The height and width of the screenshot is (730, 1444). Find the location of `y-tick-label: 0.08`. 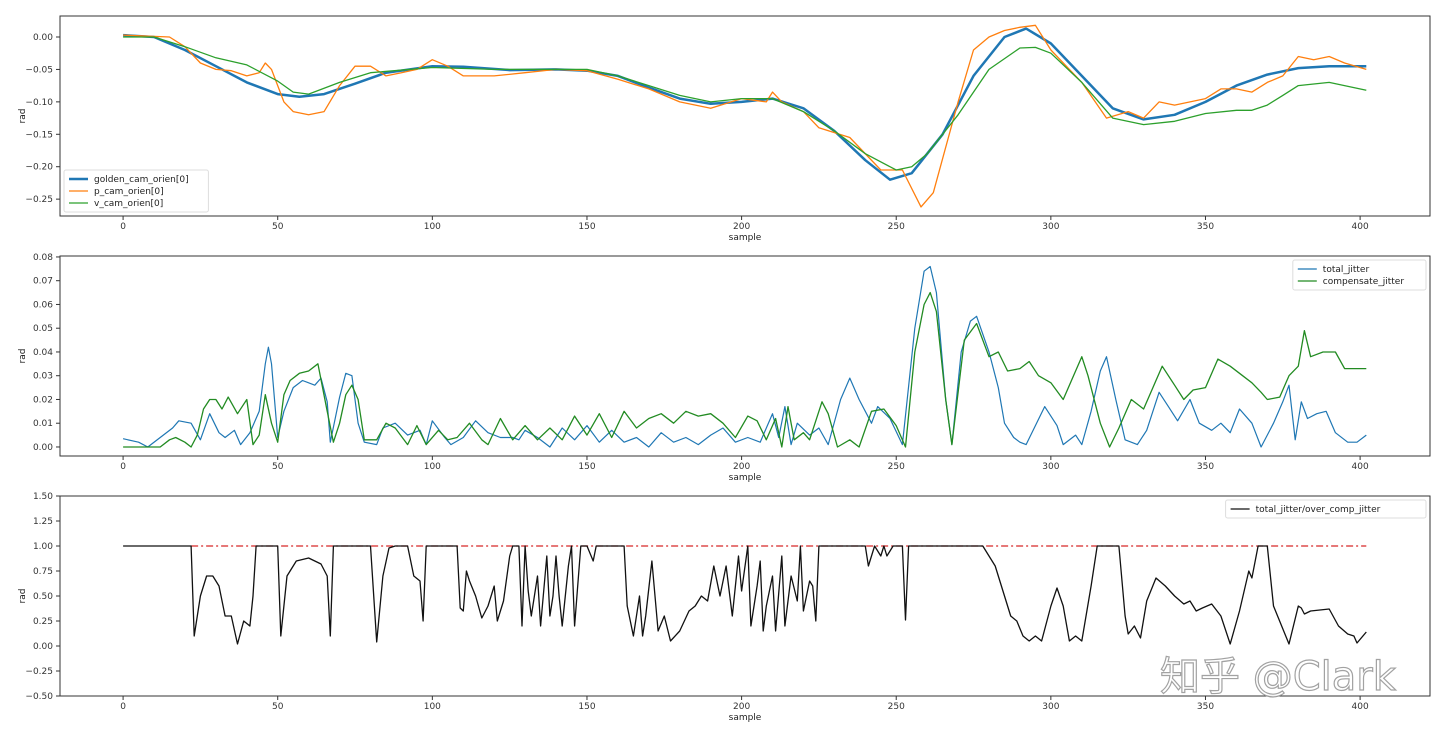

y-tick-label: 0.08 is located at coordinates (43, 258).